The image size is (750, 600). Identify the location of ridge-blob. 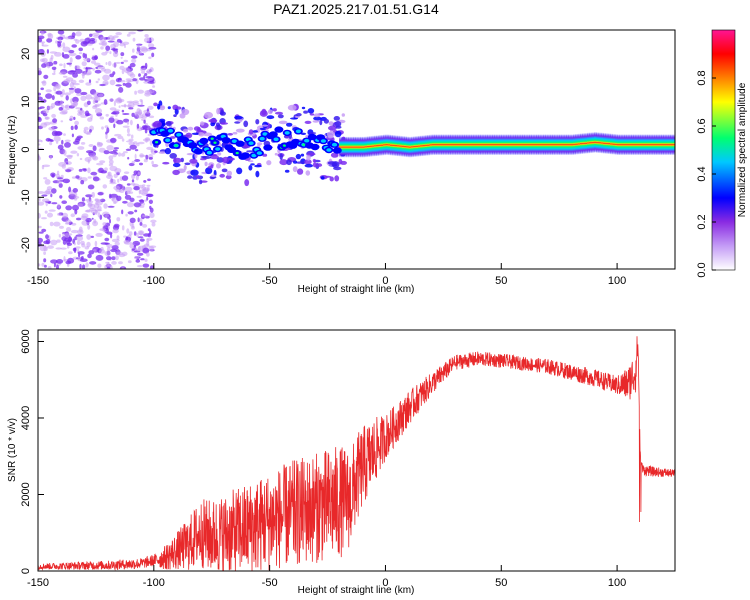
(168, 140).